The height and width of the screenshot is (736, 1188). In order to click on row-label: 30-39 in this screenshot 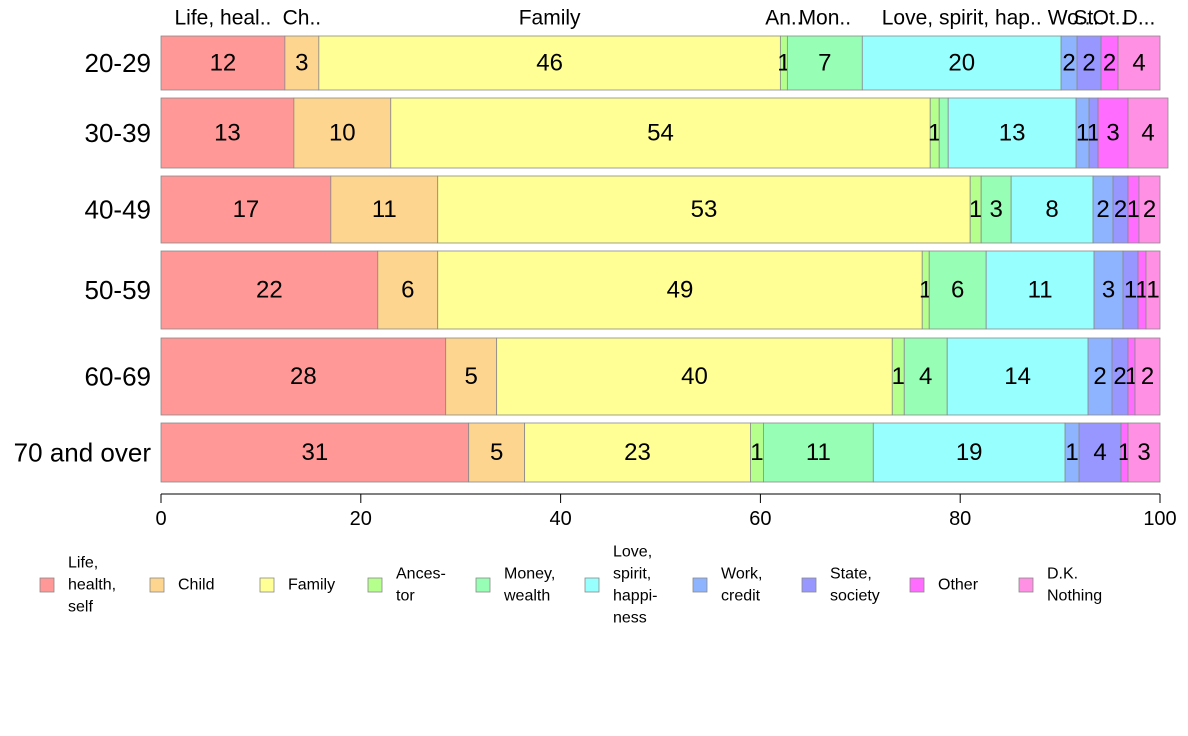, I will do `click(118, 133)`.